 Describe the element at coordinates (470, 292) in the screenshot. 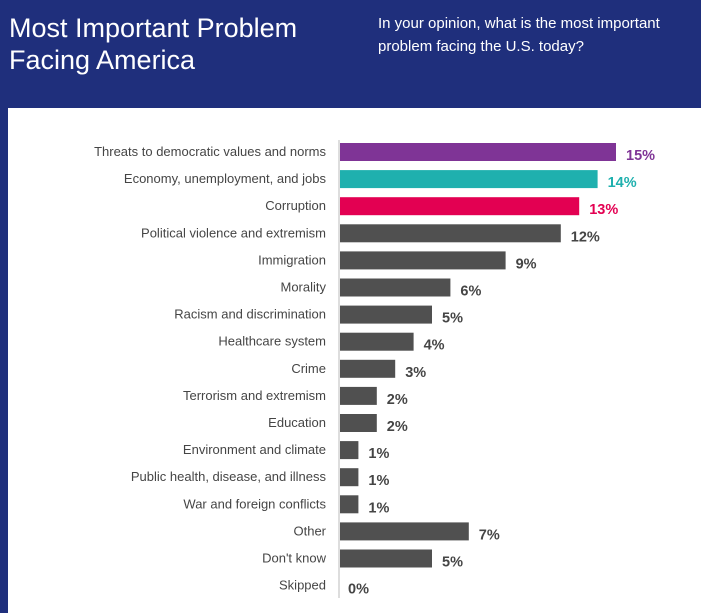

I see `value-label: 6%` at that location.